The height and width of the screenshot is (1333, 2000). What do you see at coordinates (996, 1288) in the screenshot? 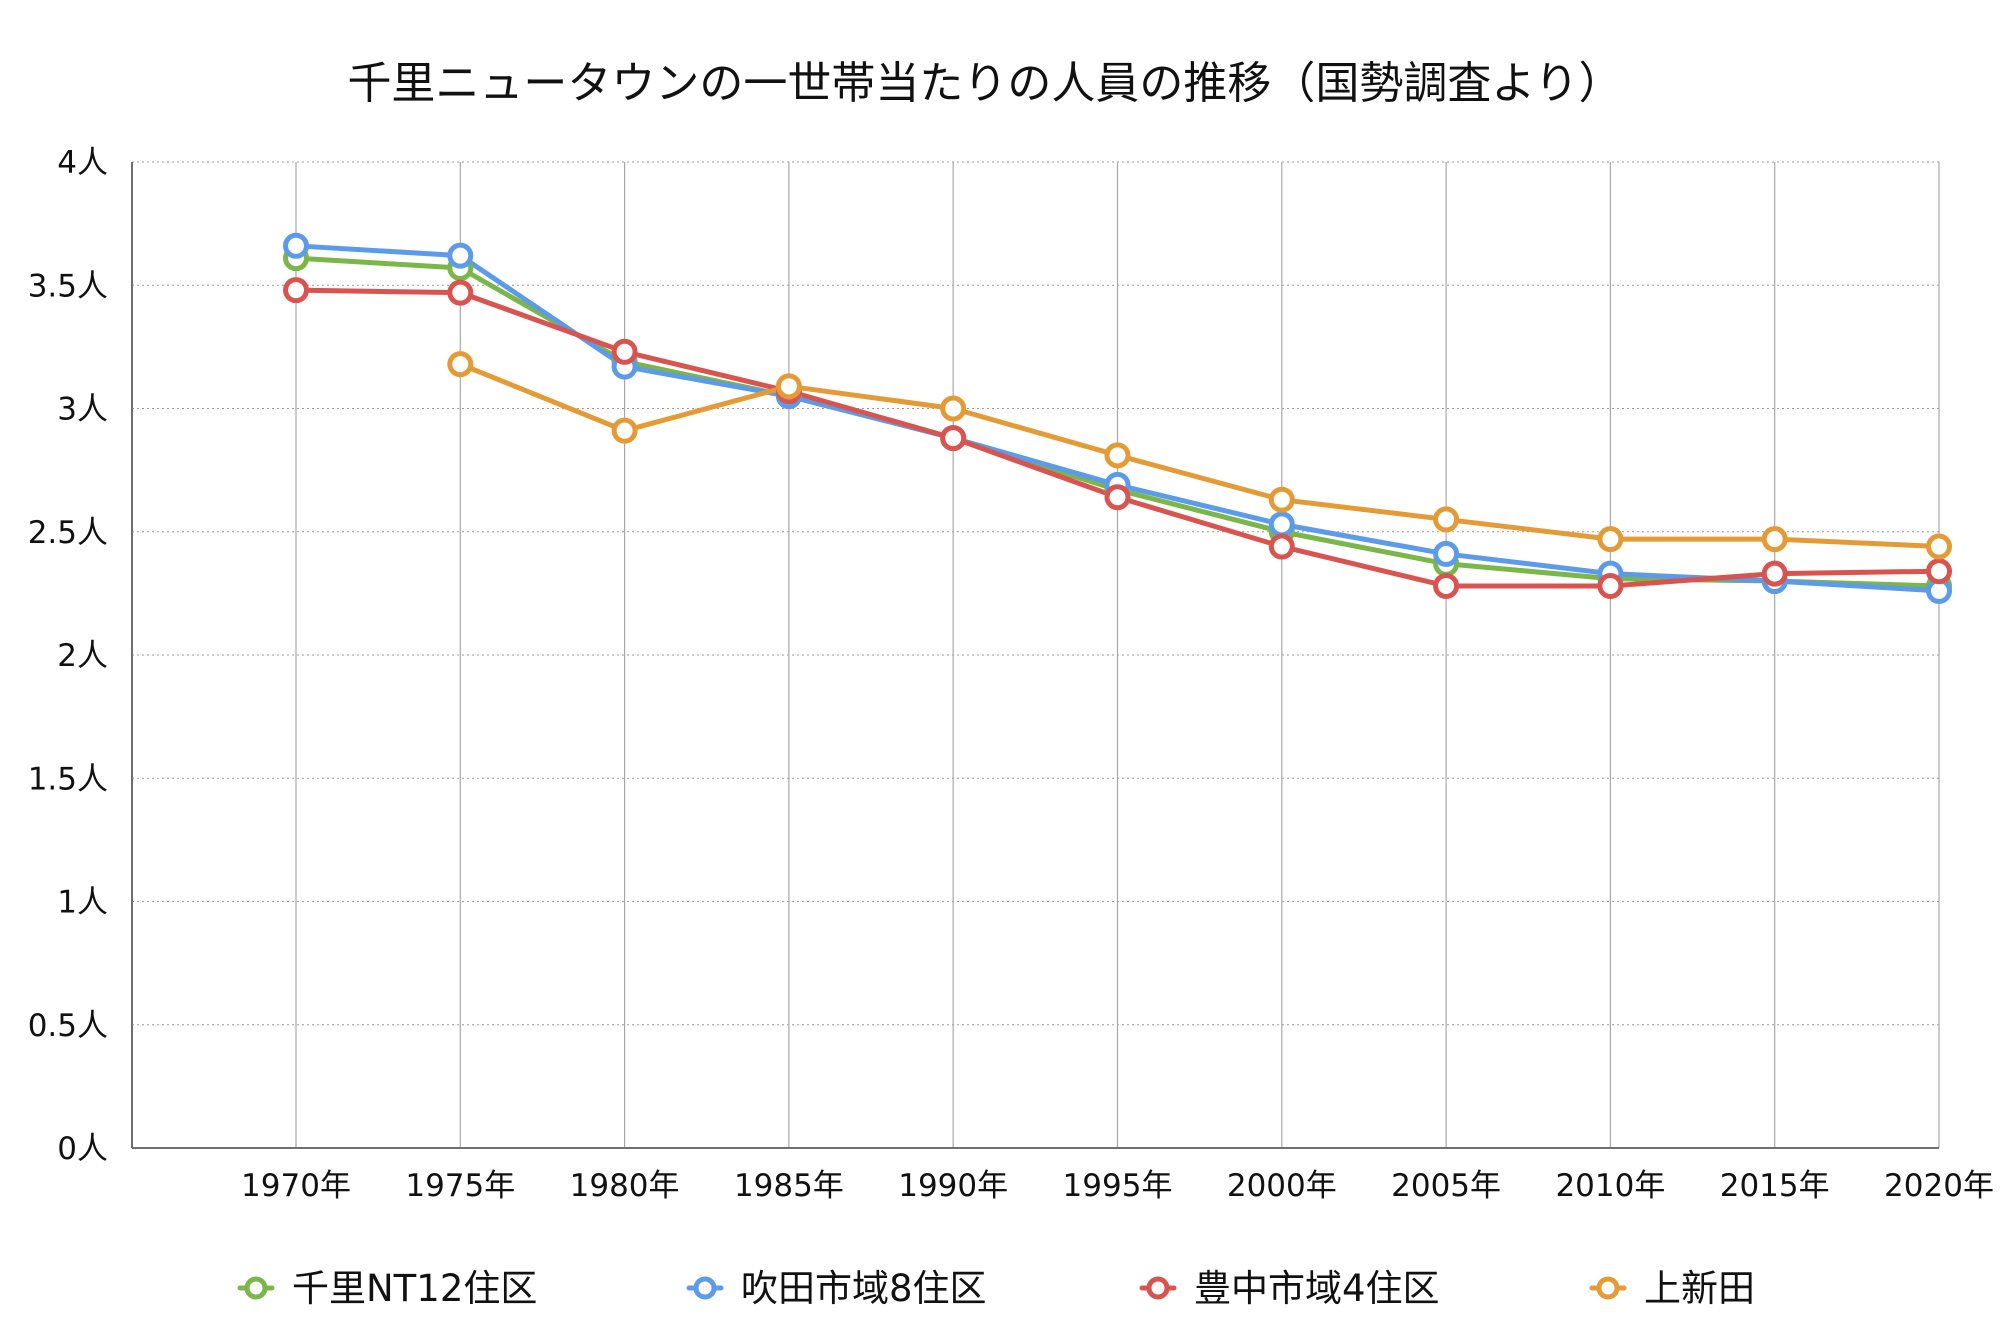
I see `legend: 千里NT12住区 吹田市域8住区 豊中市域4住区 上新田` at bounding box center [996, 1288].